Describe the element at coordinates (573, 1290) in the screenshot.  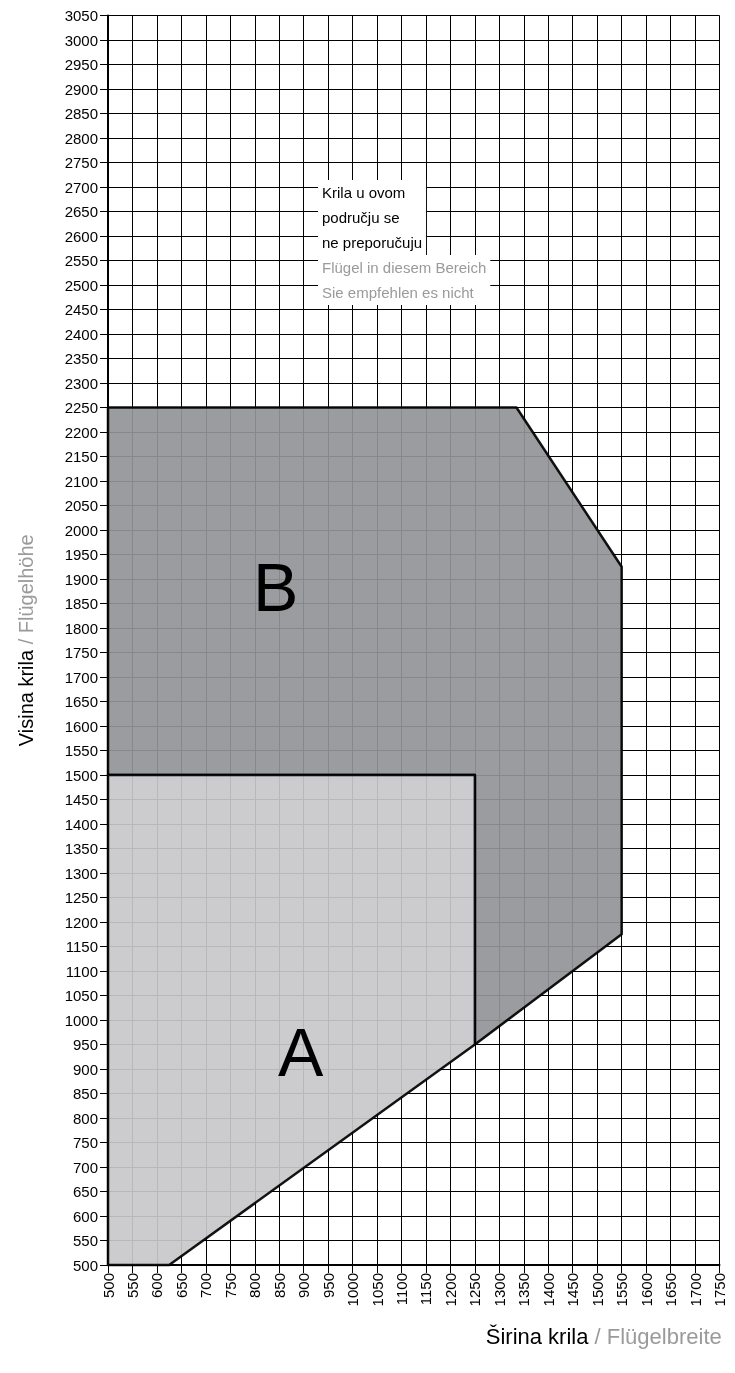
I see `x-tick-label: 1450` at that location.